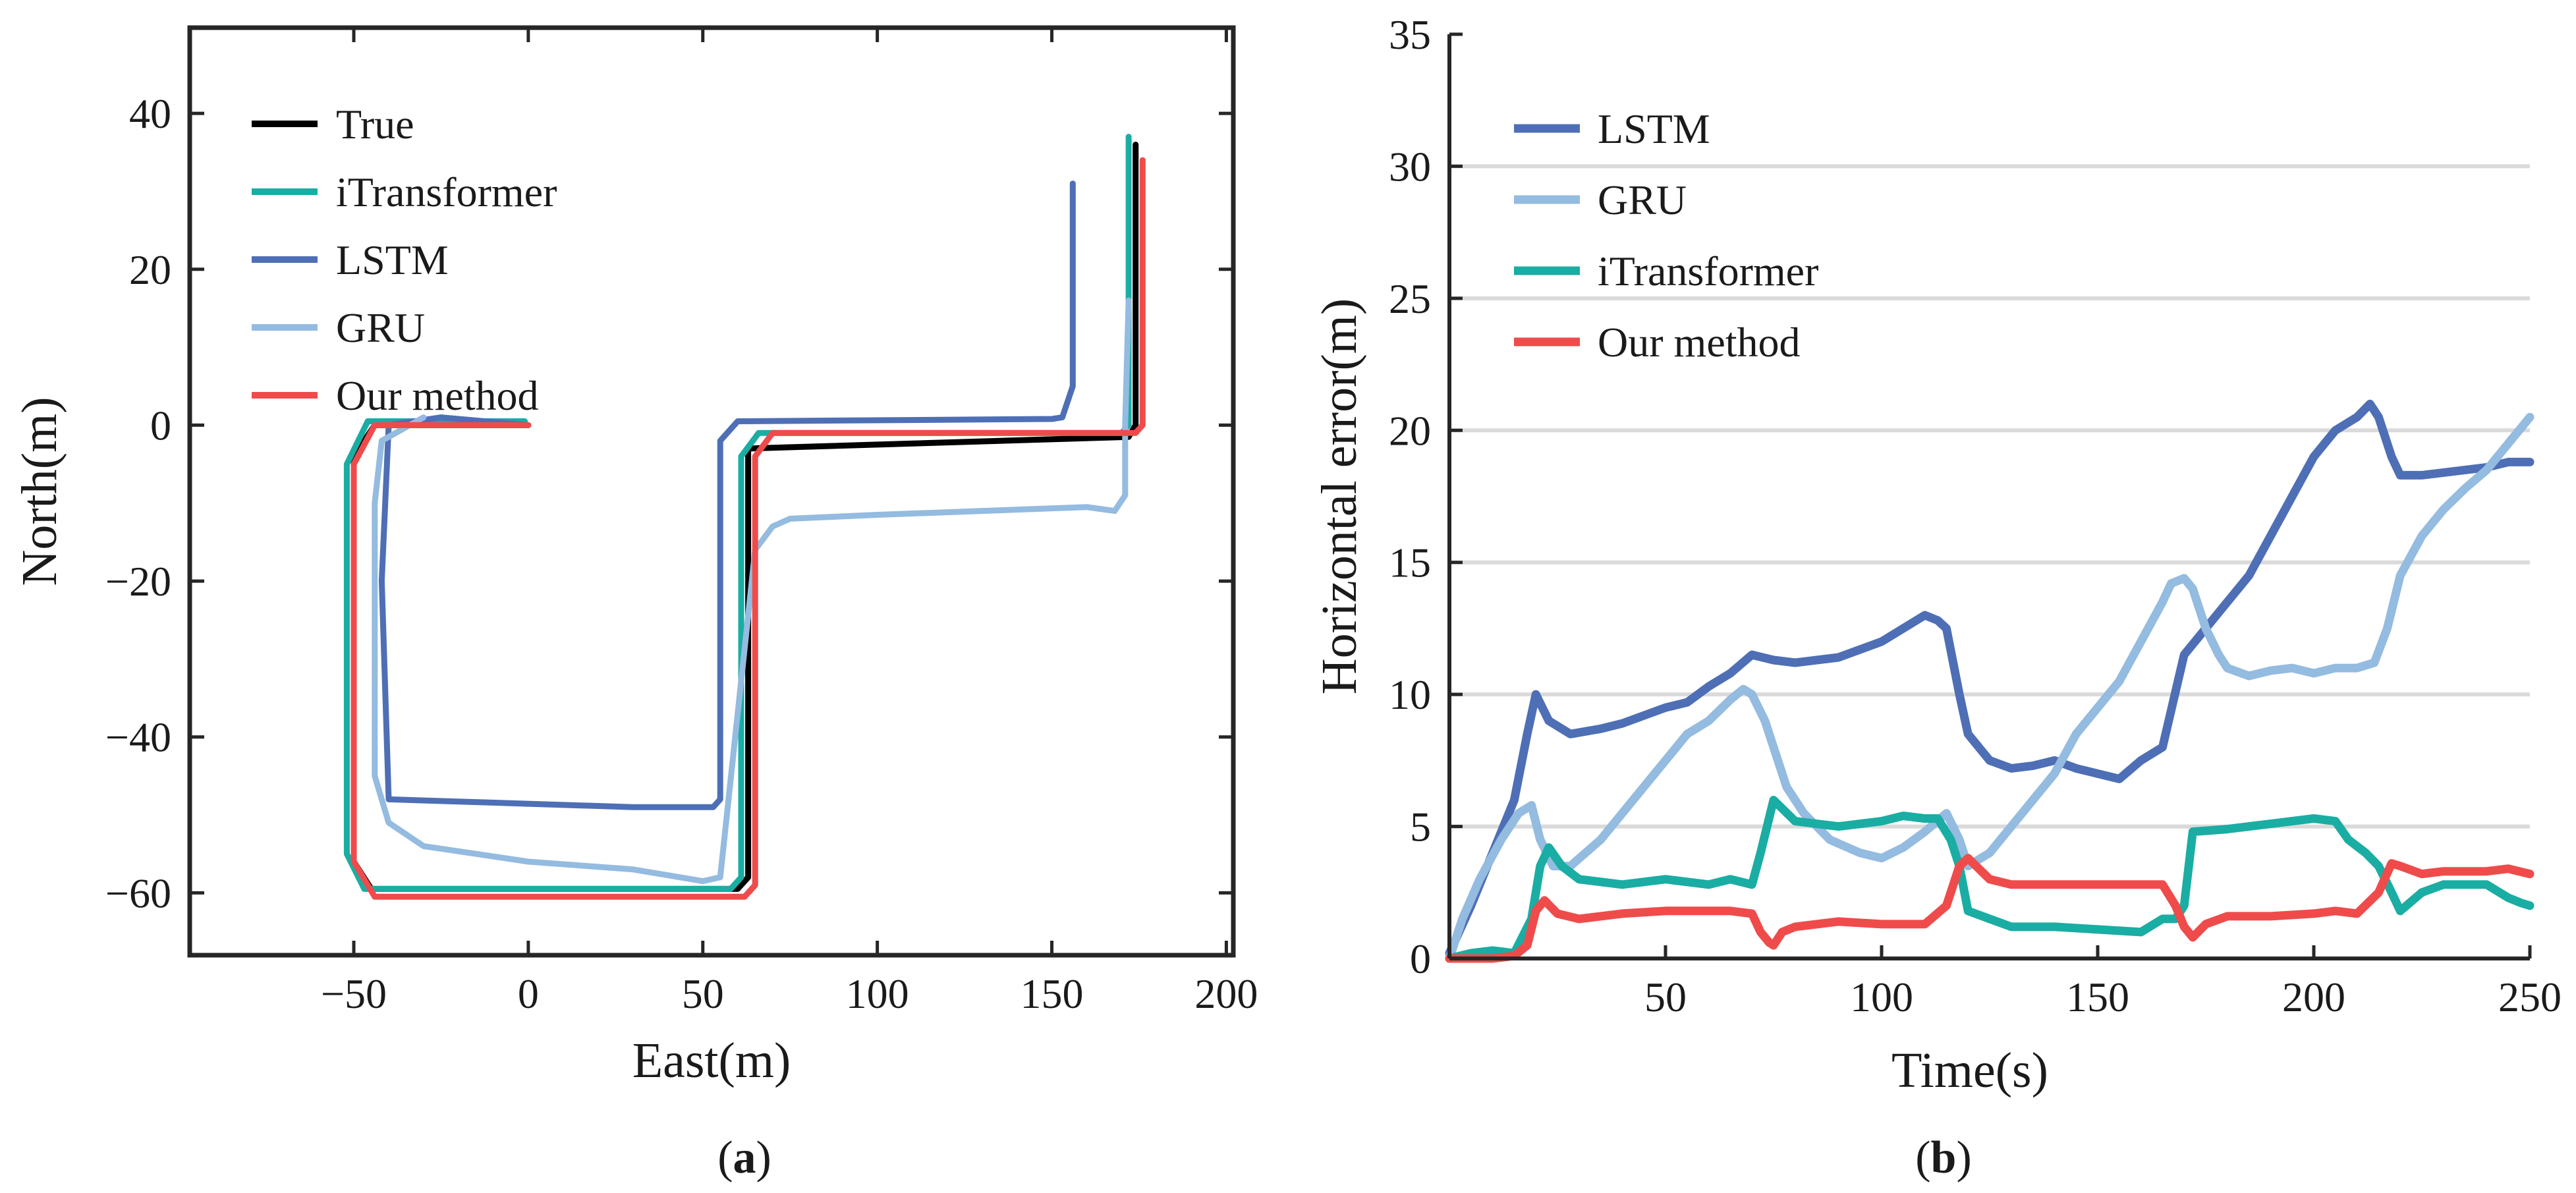  I want to click on panel-b-y-tick-label: 35, so click(1410, 34).